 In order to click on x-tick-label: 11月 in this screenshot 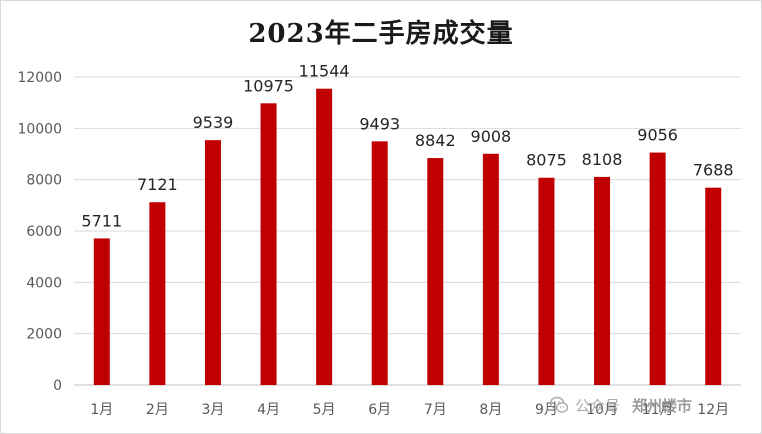, I will do `click(658, 410)`.